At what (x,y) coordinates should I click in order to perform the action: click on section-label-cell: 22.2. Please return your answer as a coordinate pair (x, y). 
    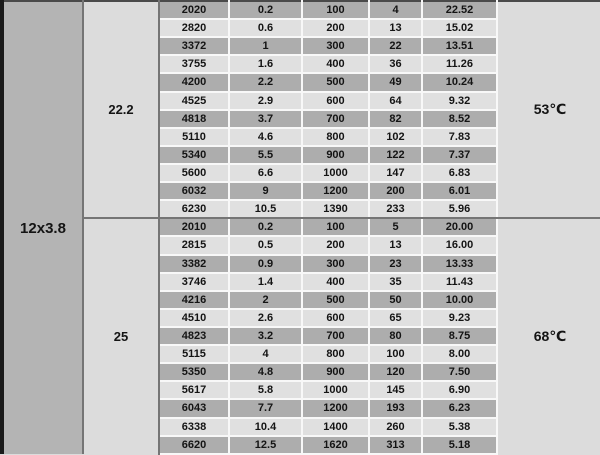
    Looking at the image, I should click on (121, 110).